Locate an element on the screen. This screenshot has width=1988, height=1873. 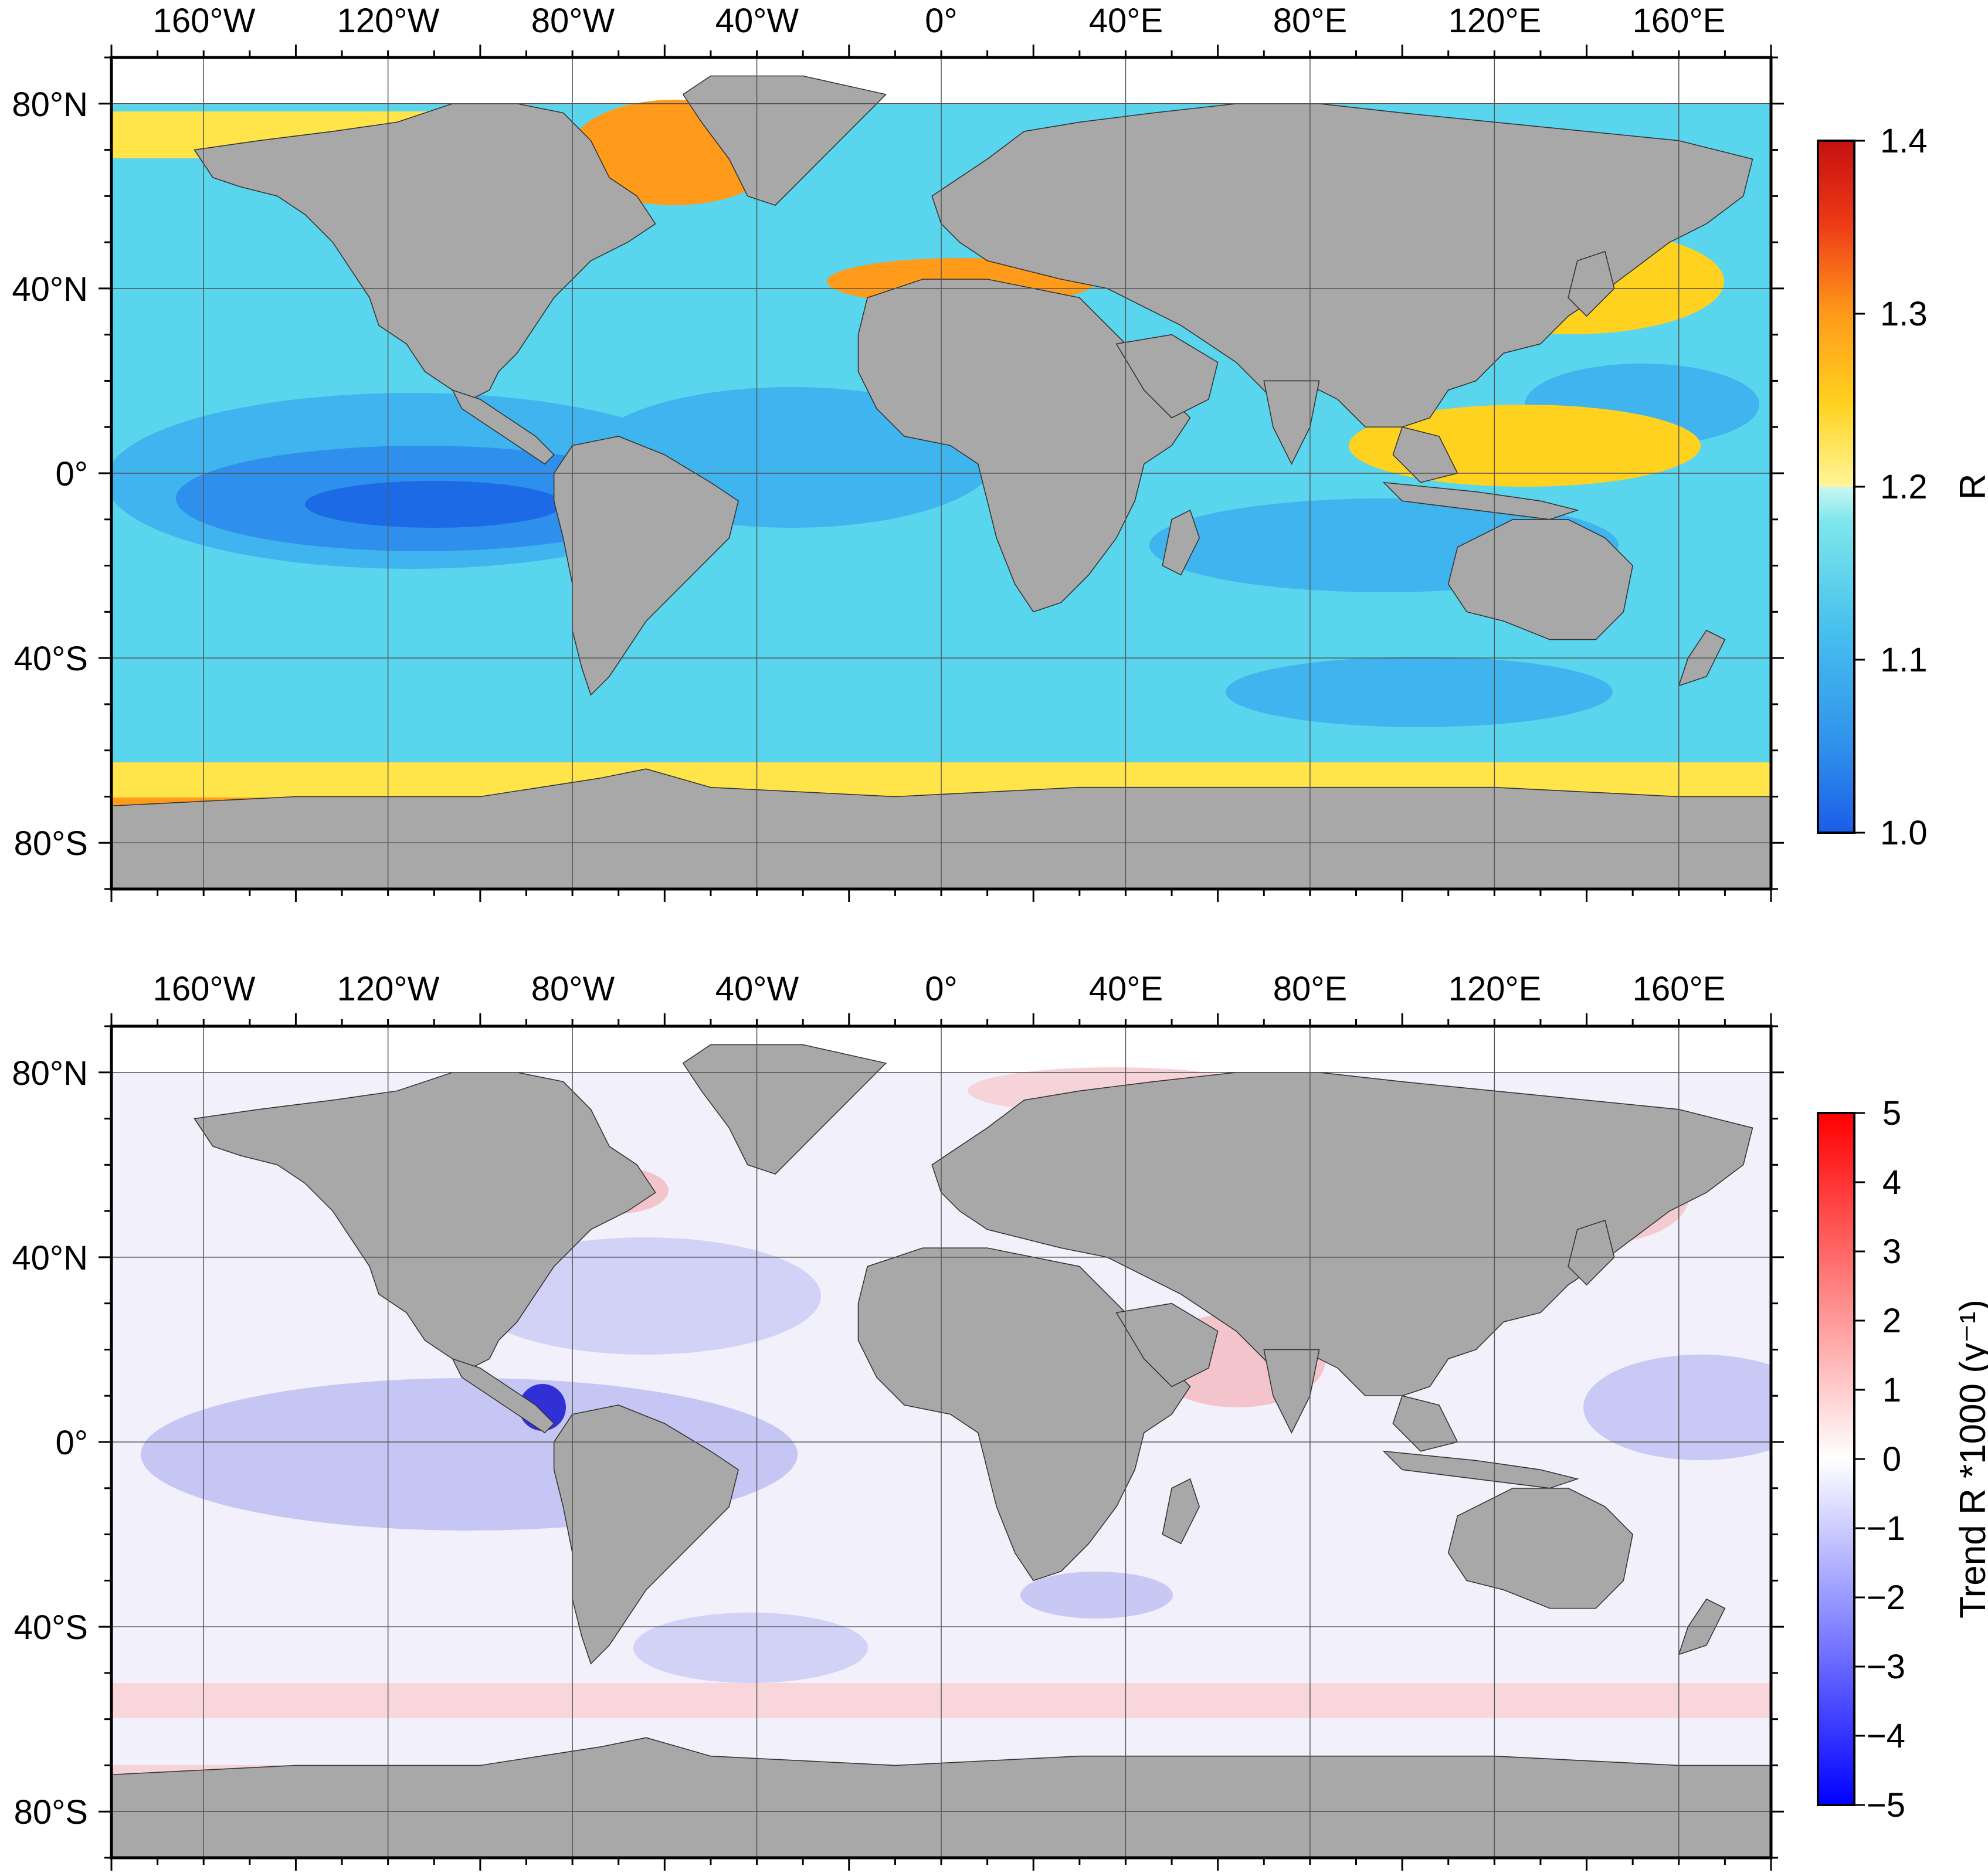
bottom-colorbar-tick: −4 is located at coordinates (1886, 1736).